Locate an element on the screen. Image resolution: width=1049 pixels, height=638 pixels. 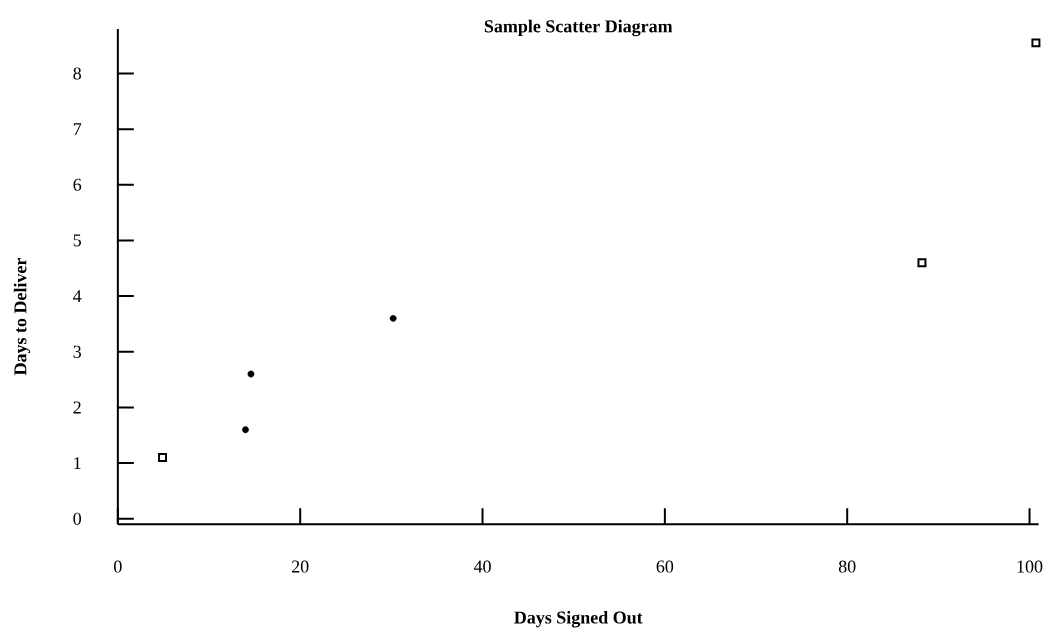
x-tick-label: 0 is located at coordinates (118, 566).